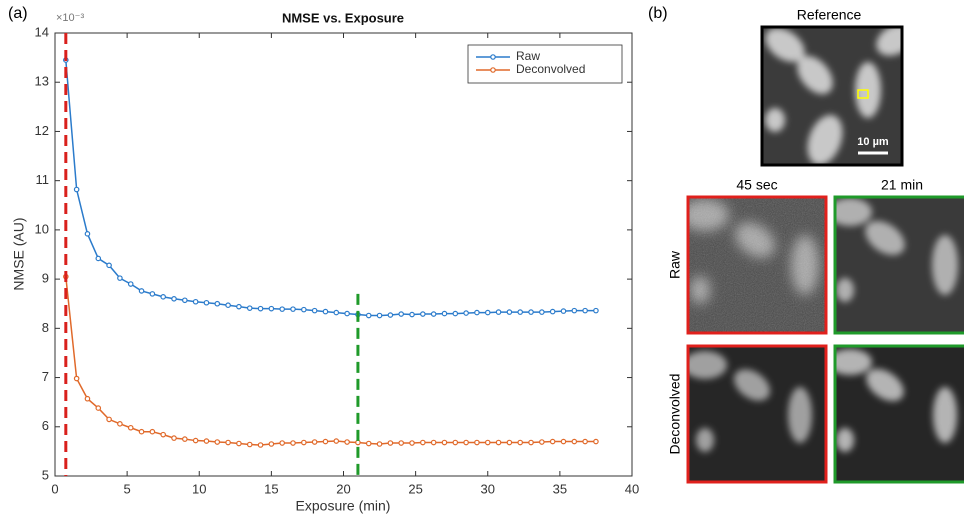 This screenshot has height=520, width=964. Describe the element at coordinates (632, 488) in the screenshot. I see `x-tick-label: 40` at that location.